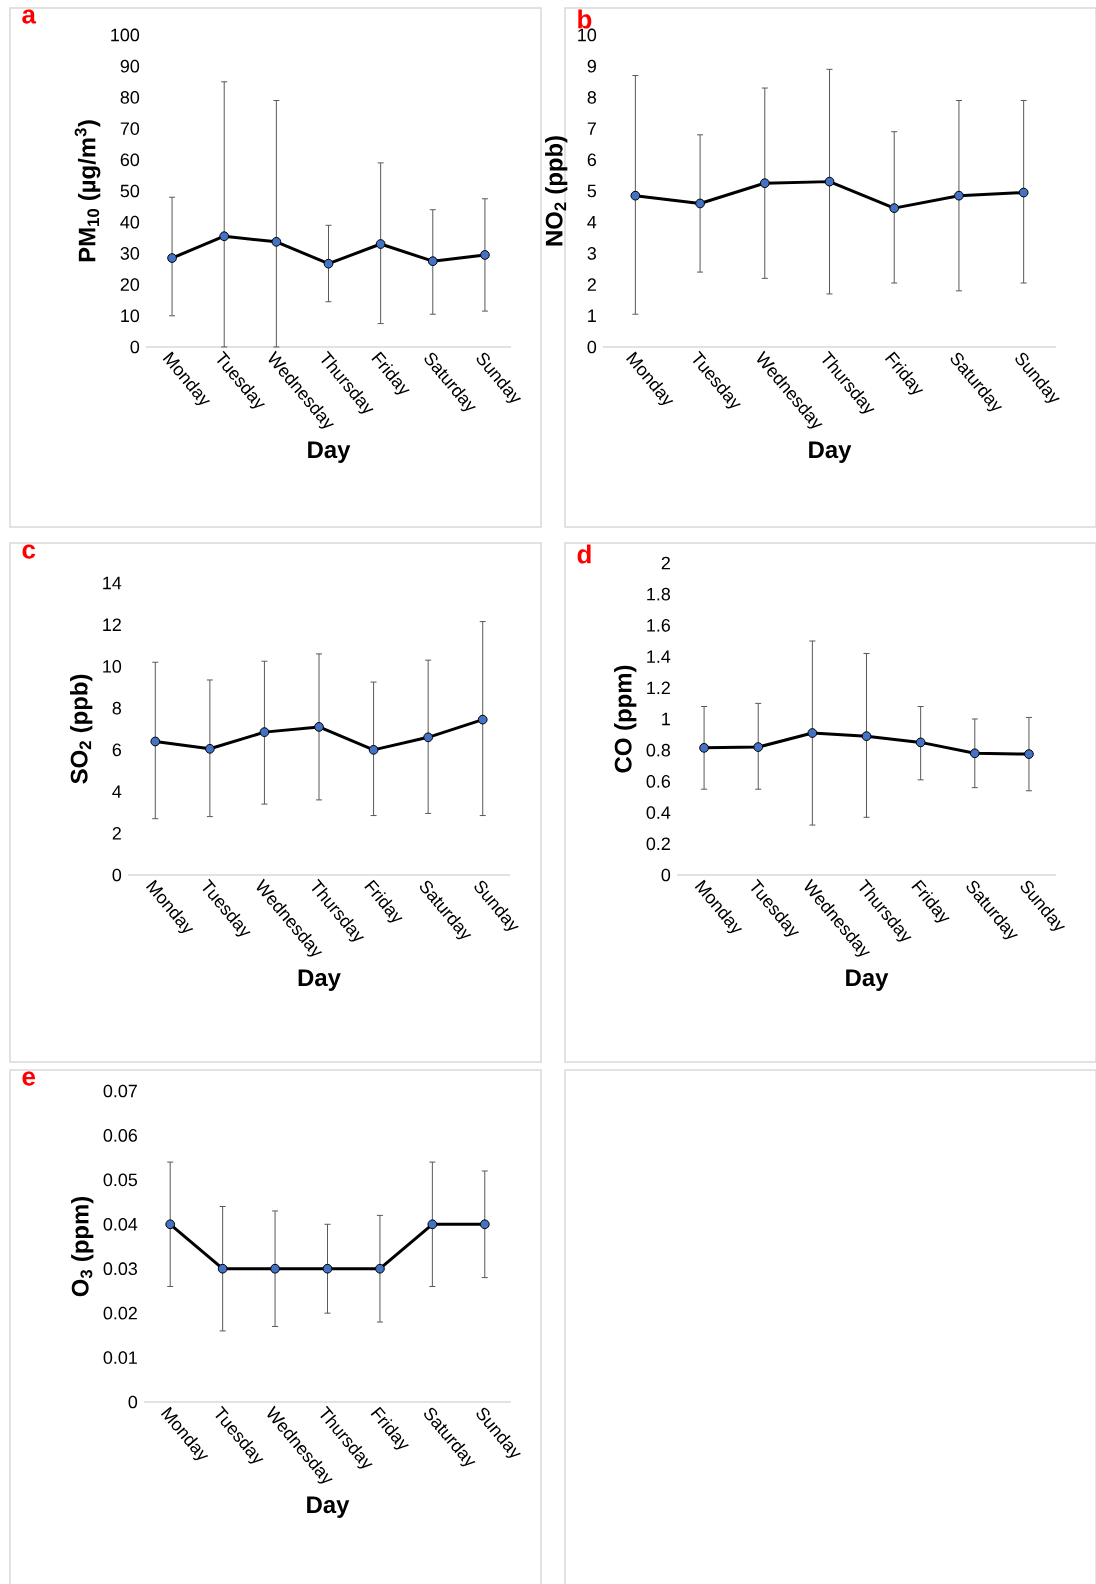 The height and width of the screenshot is (1584, 1096). I want to click on y-tick-label: 0.6, so click(658, 781).